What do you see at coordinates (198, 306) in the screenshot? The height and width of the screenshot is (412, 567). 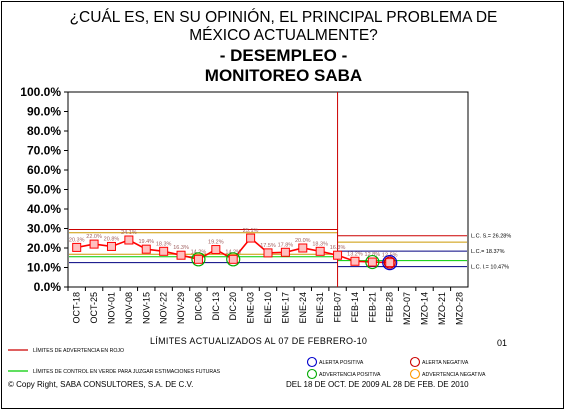 I see `x-tick-label: DIC-06` at bounding box center [198, 306].